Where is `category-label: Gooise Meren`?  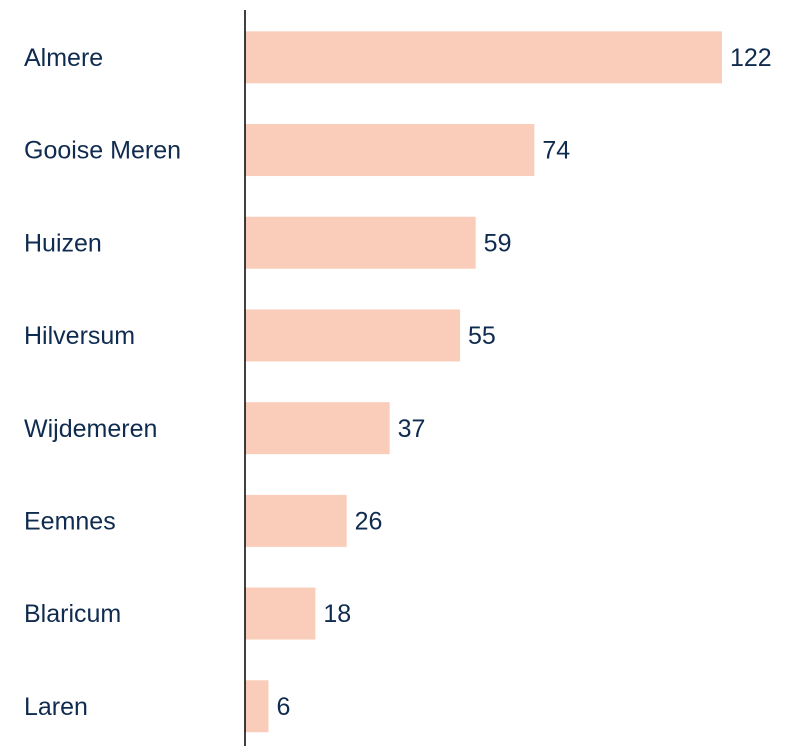 category-label: Gooise Meren is located at coordinates (102, 151).